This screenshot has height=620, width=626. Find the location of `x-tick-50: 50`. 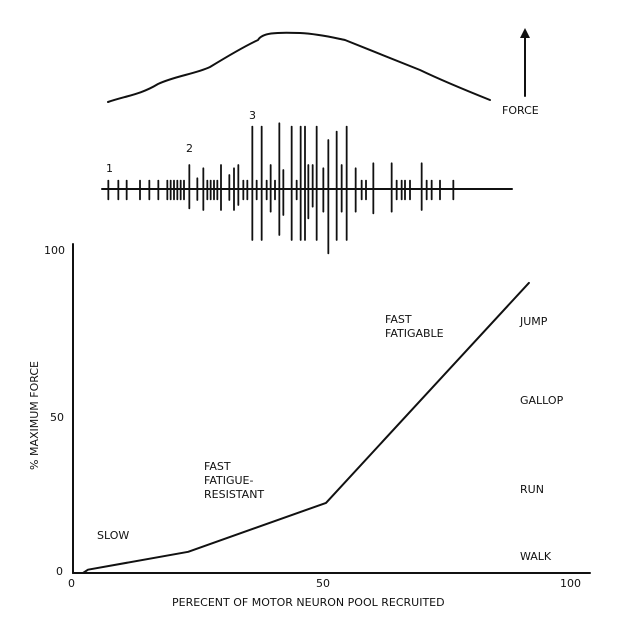

x-tick-50: 50 is located at coordinates (323, 583).